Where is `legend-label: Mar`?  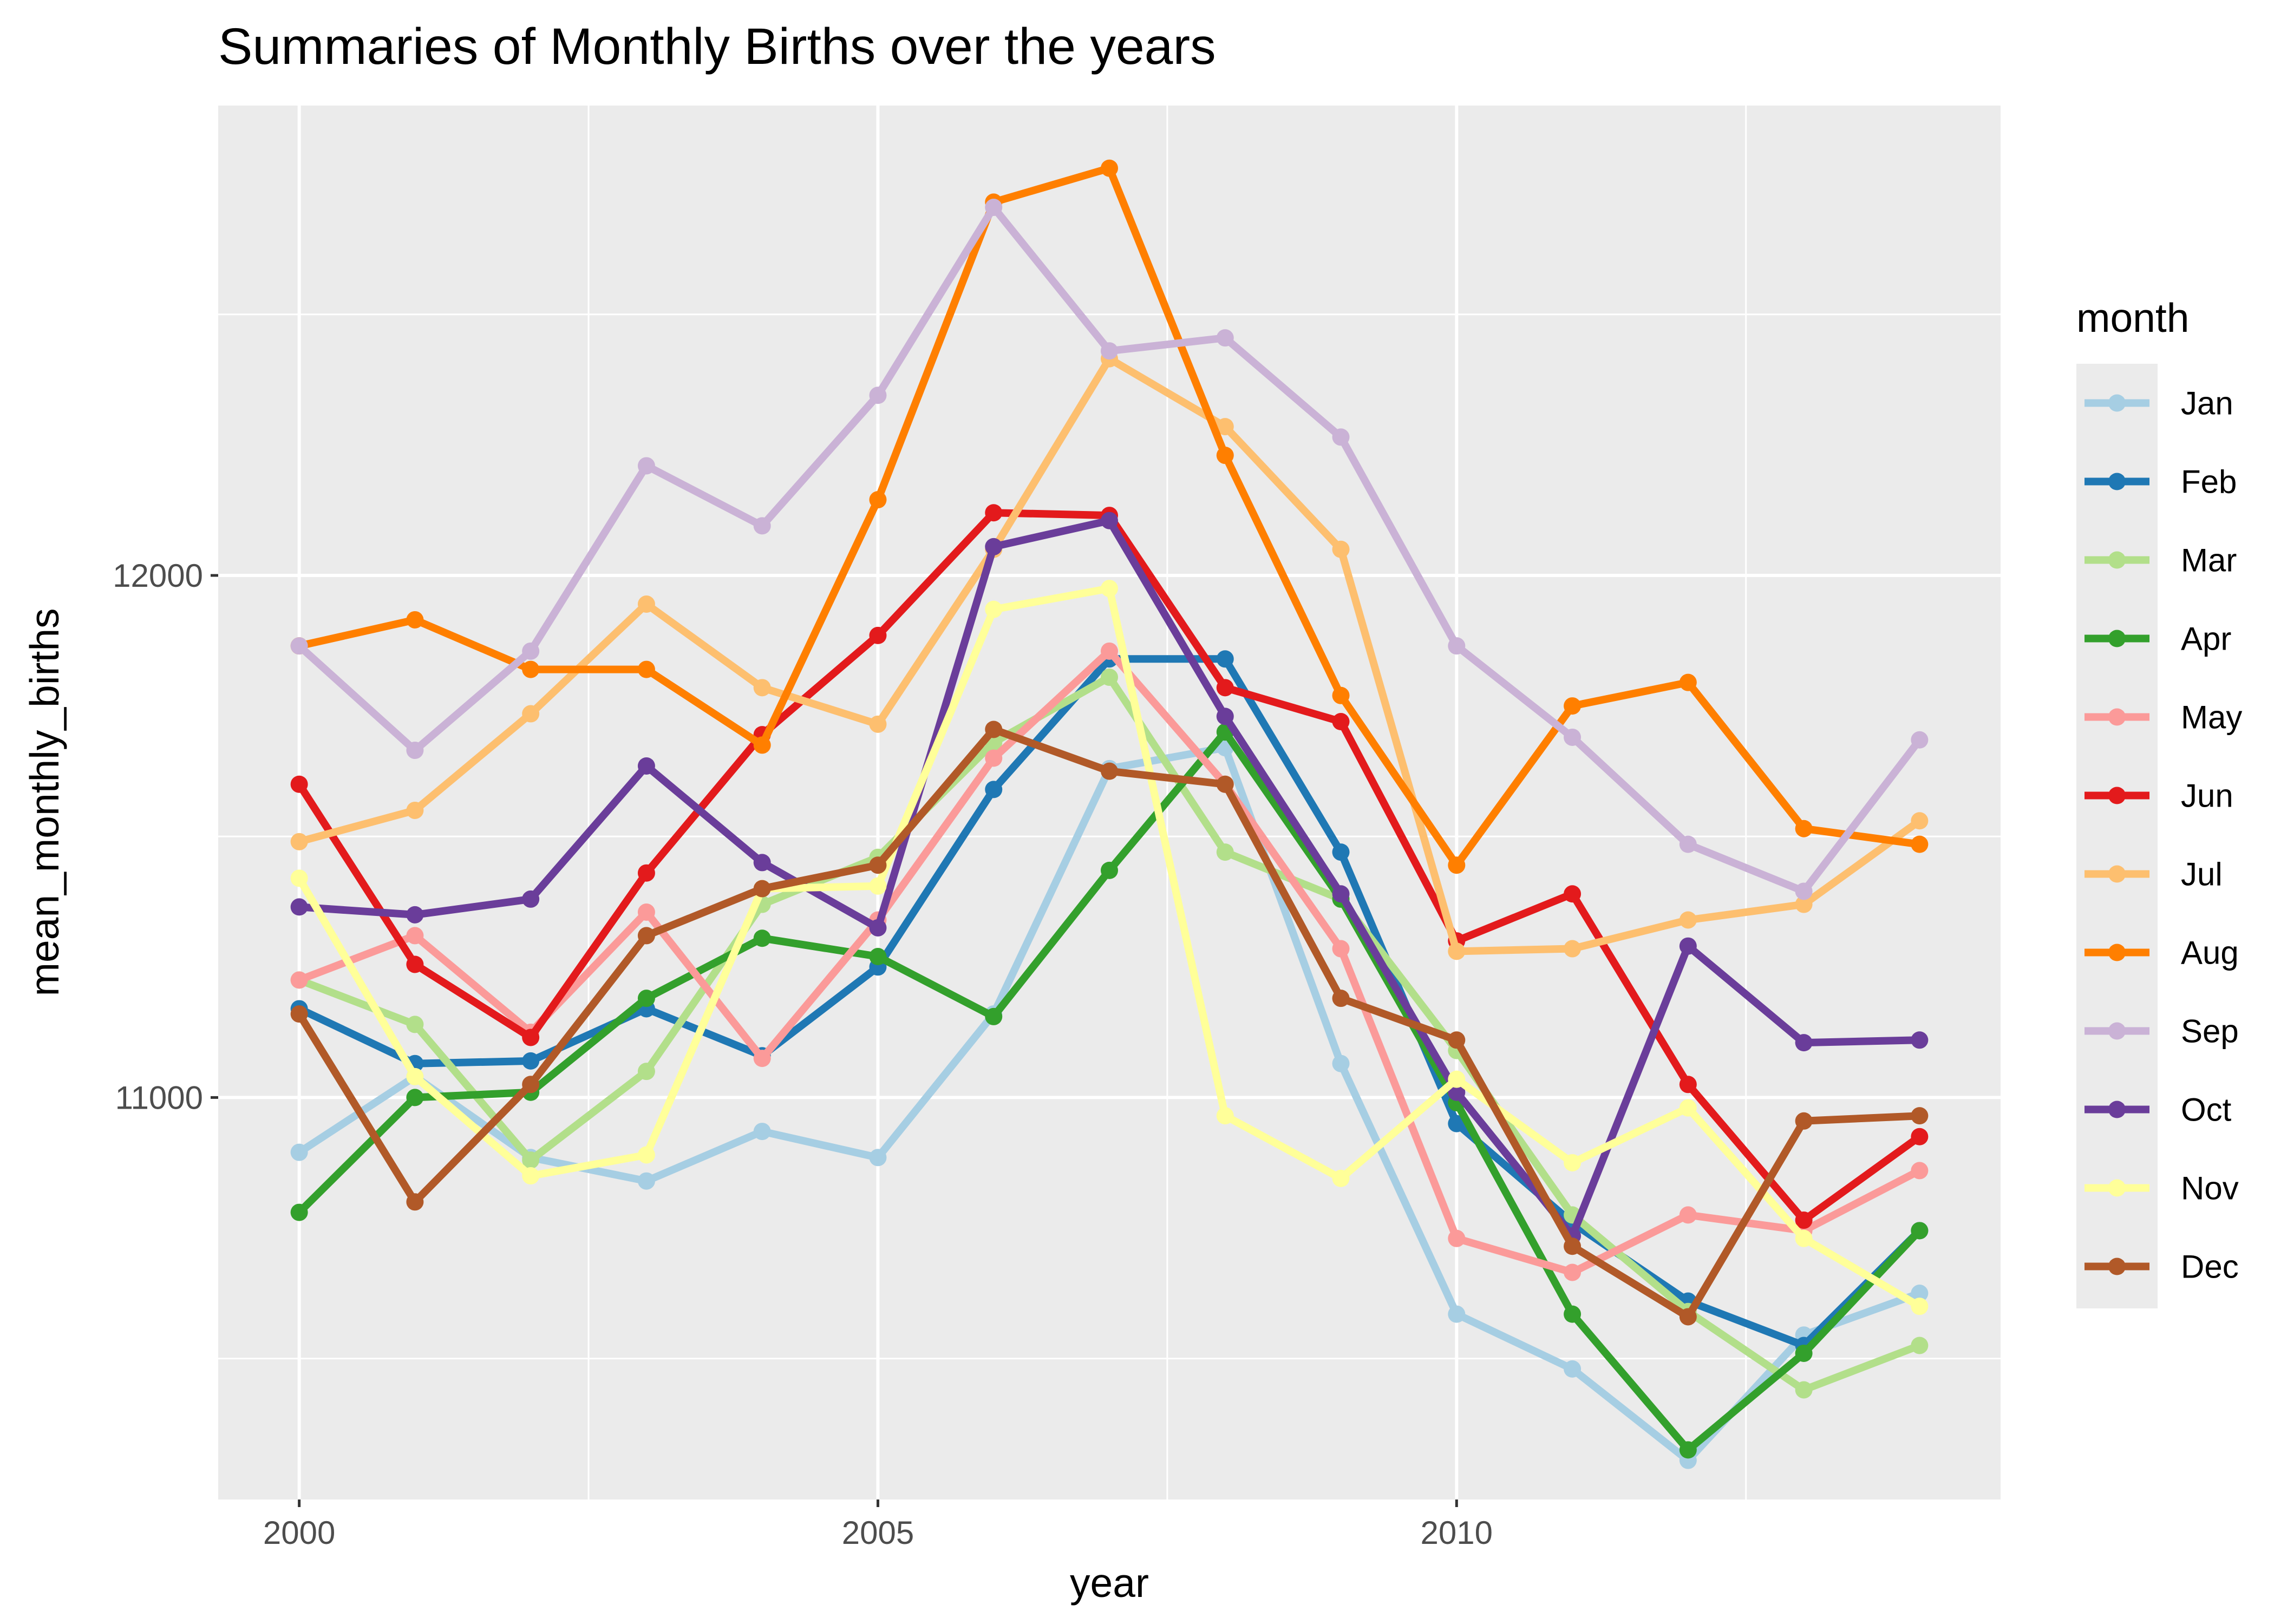 legend-label: Mar is located at coordinates (2209, 560).